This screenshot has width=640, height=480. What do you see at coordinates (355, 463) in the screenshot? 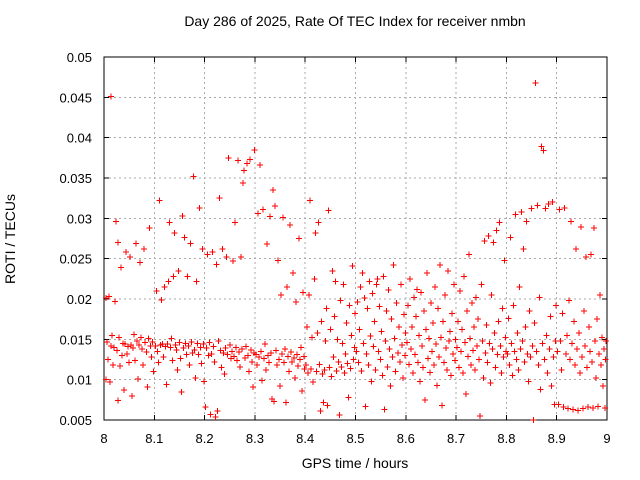
I see `x-axis-label: GPS time / hours` at bounding box center [355, 463].